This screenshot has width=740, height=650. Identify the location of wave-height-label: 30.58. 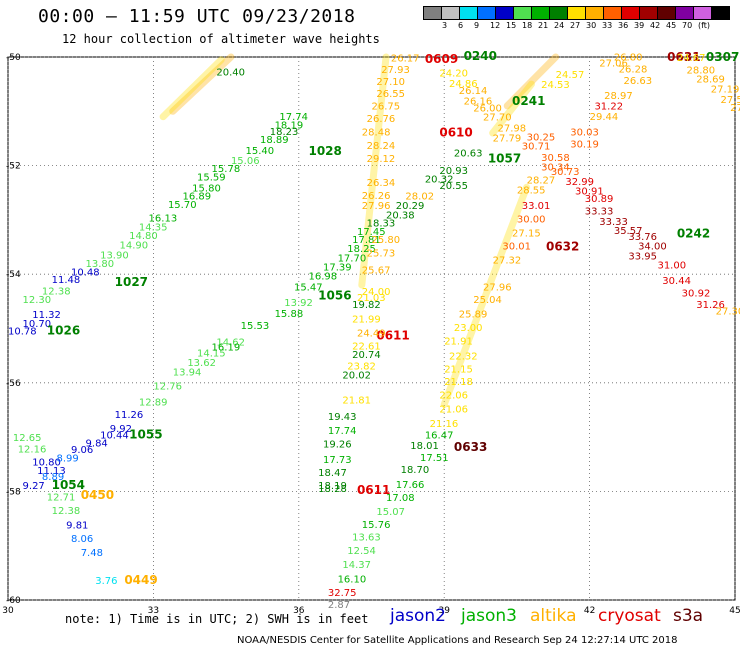
(555, 158).